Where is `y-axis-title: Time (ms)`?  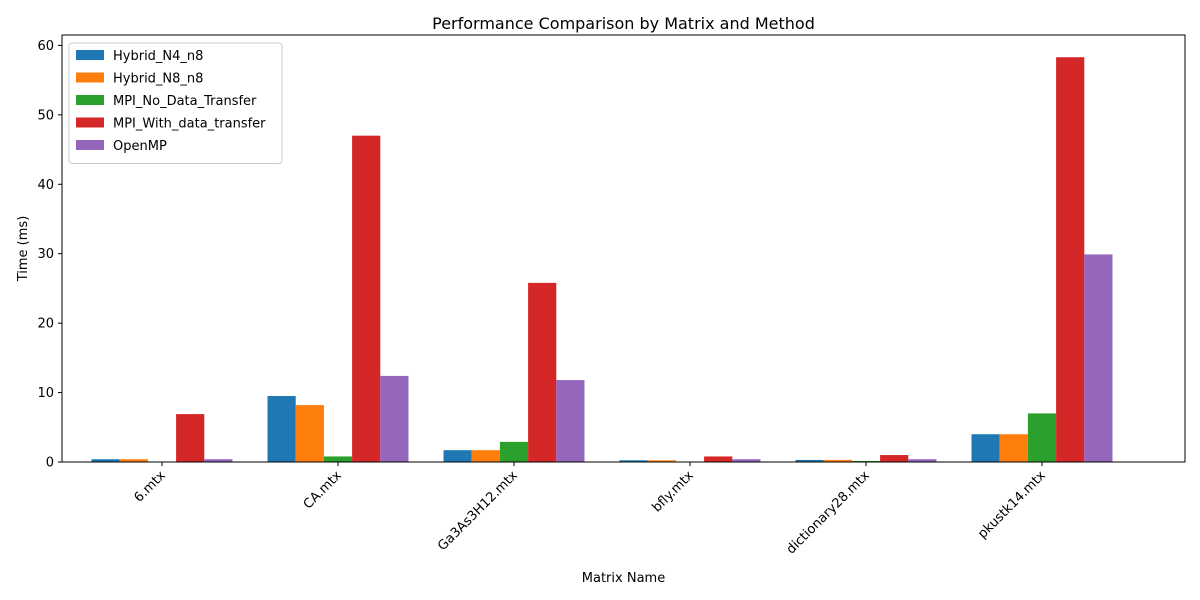 y-axis-title: Time (ms) is located at coordinates (23, 249).